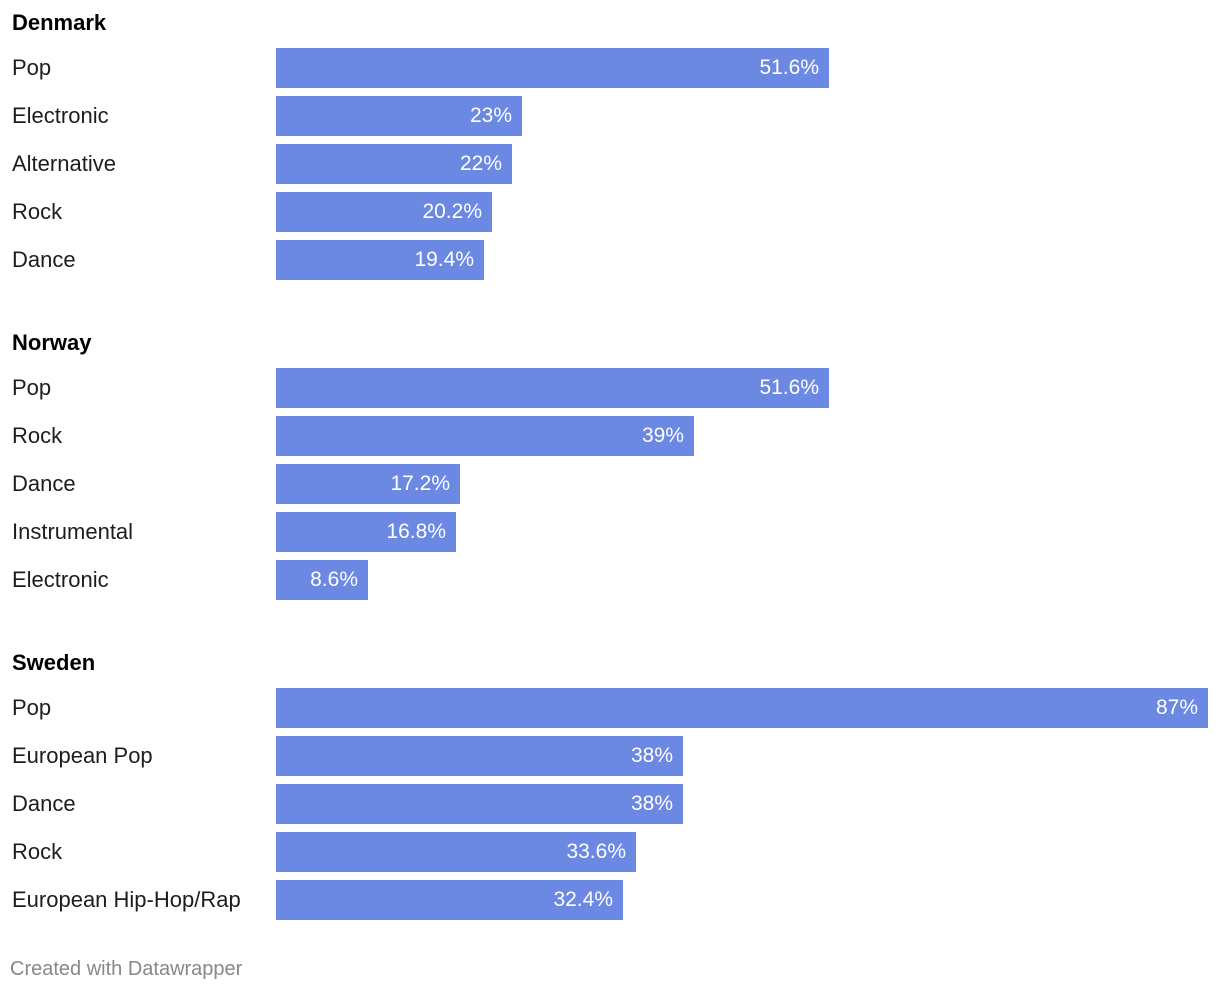 Image resolution: width=1220 pixels, height=996 pixels. Describe the element at coordinates (399, 116) in the screenshot. I see `bar: 23%` at that location.